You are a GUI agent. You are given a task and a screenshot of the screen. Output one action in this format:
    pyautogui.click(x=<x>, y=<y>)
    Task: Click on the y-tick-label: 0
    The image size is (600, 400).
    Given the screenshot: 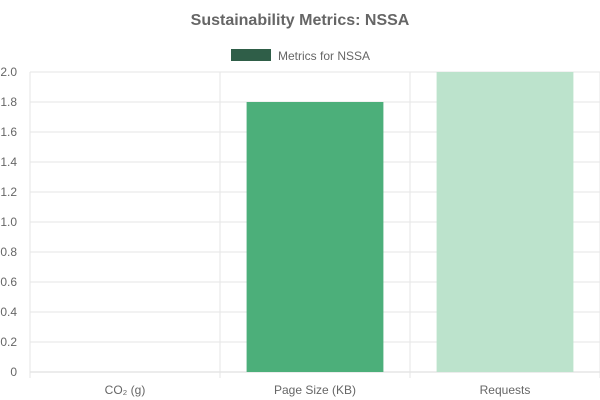 What is the action you would take?
    pyautogui.click(x=13, y=372)
    